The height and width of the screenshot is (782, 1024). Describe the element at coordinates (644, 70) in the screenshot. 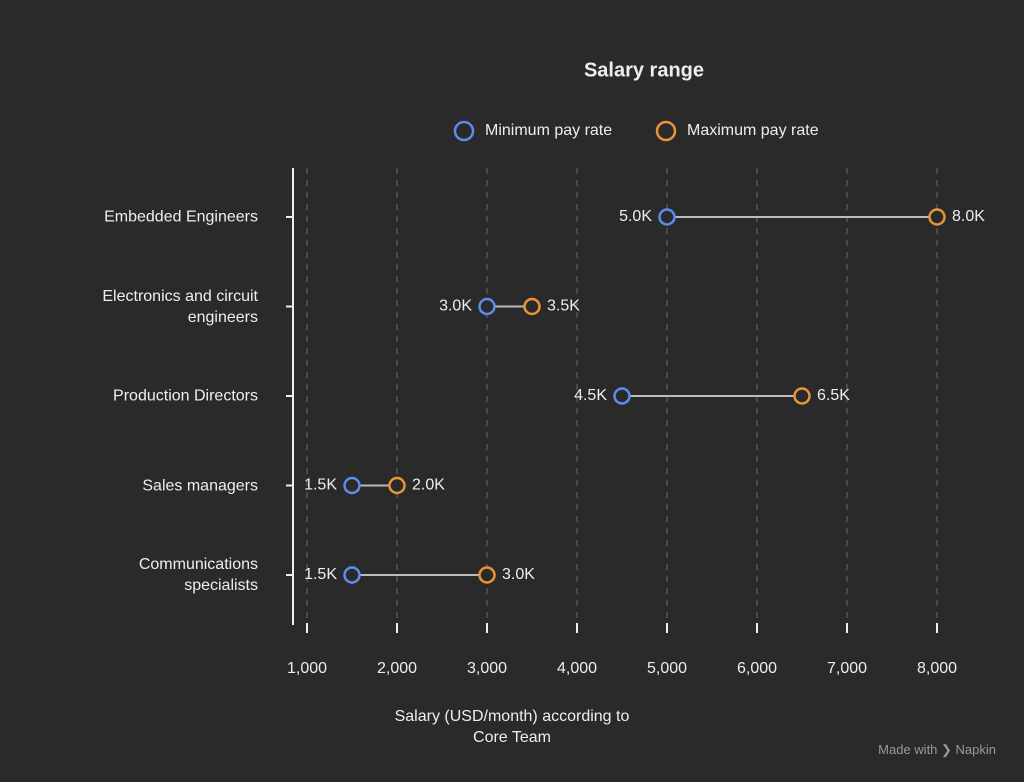

I see `chart-title: Salary range` at that location.